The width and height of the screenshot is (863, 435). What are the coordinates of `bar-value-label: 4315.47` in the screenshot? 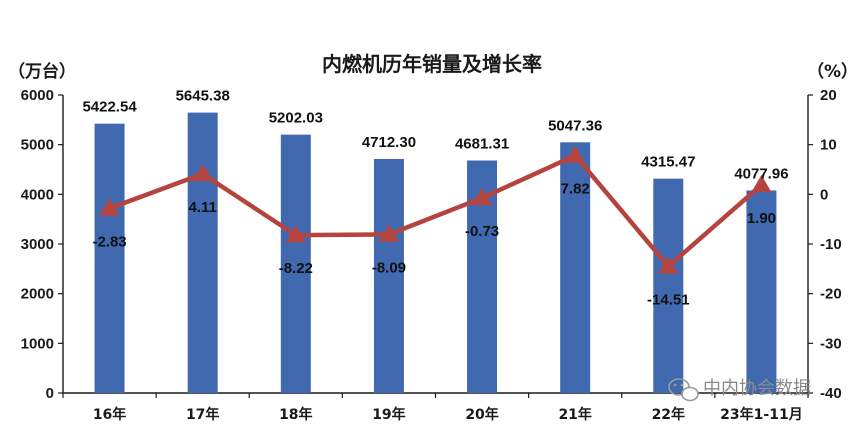 It's located at (668, 162).